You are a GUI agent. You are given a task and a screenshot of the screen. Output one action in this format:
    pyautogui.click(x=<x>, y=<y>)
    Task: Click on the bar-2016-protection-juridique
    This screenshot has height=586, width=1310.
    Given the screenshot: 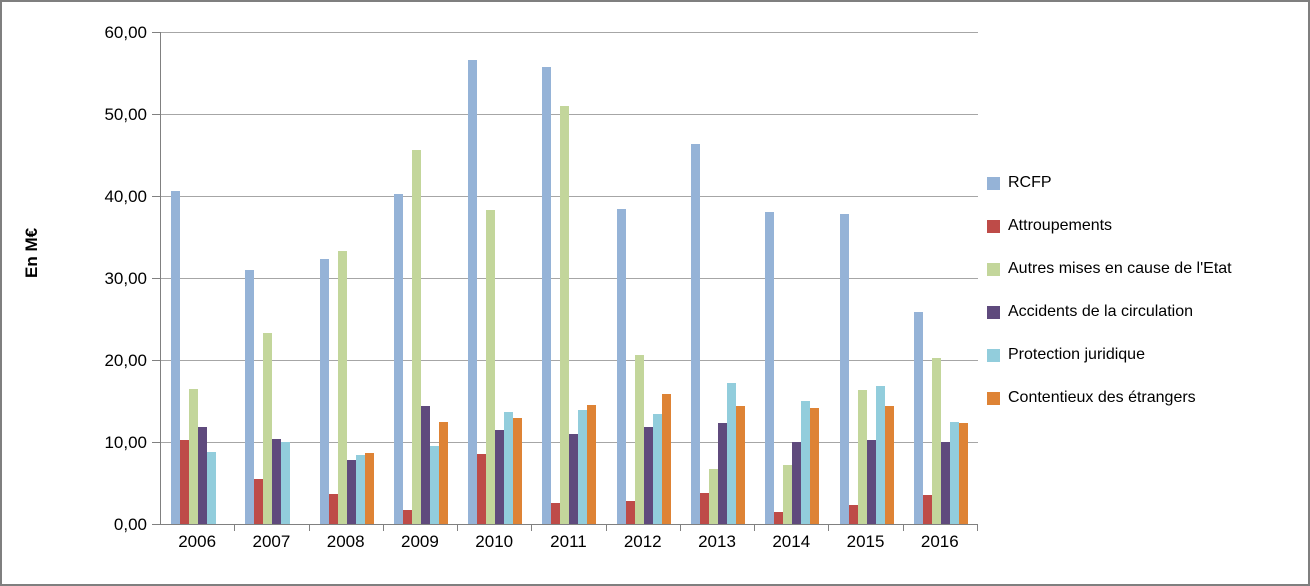 What is the action you would take?
    pyautogui.click(x=954, y=473)
    